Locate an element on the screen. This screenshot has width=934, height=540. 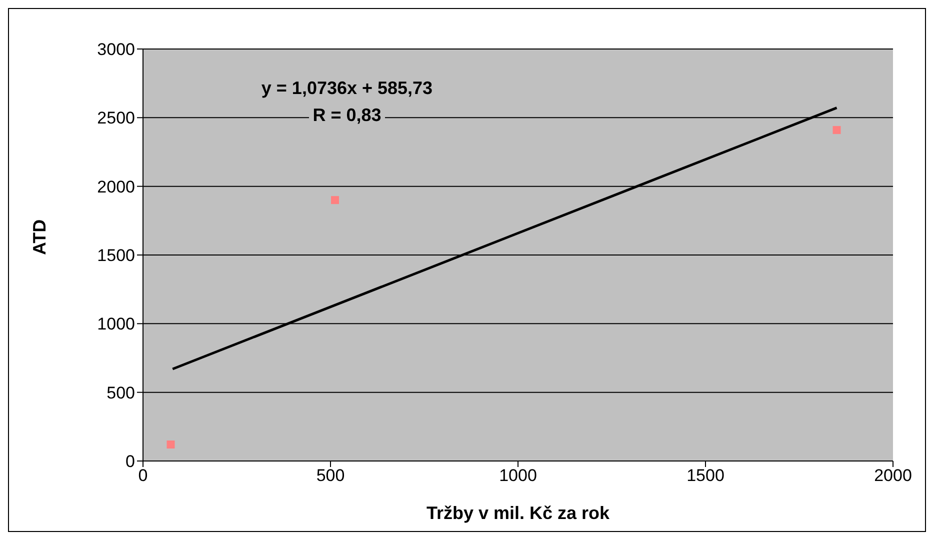
annotation: R = 0,83 is located at coordinates (347, 115).